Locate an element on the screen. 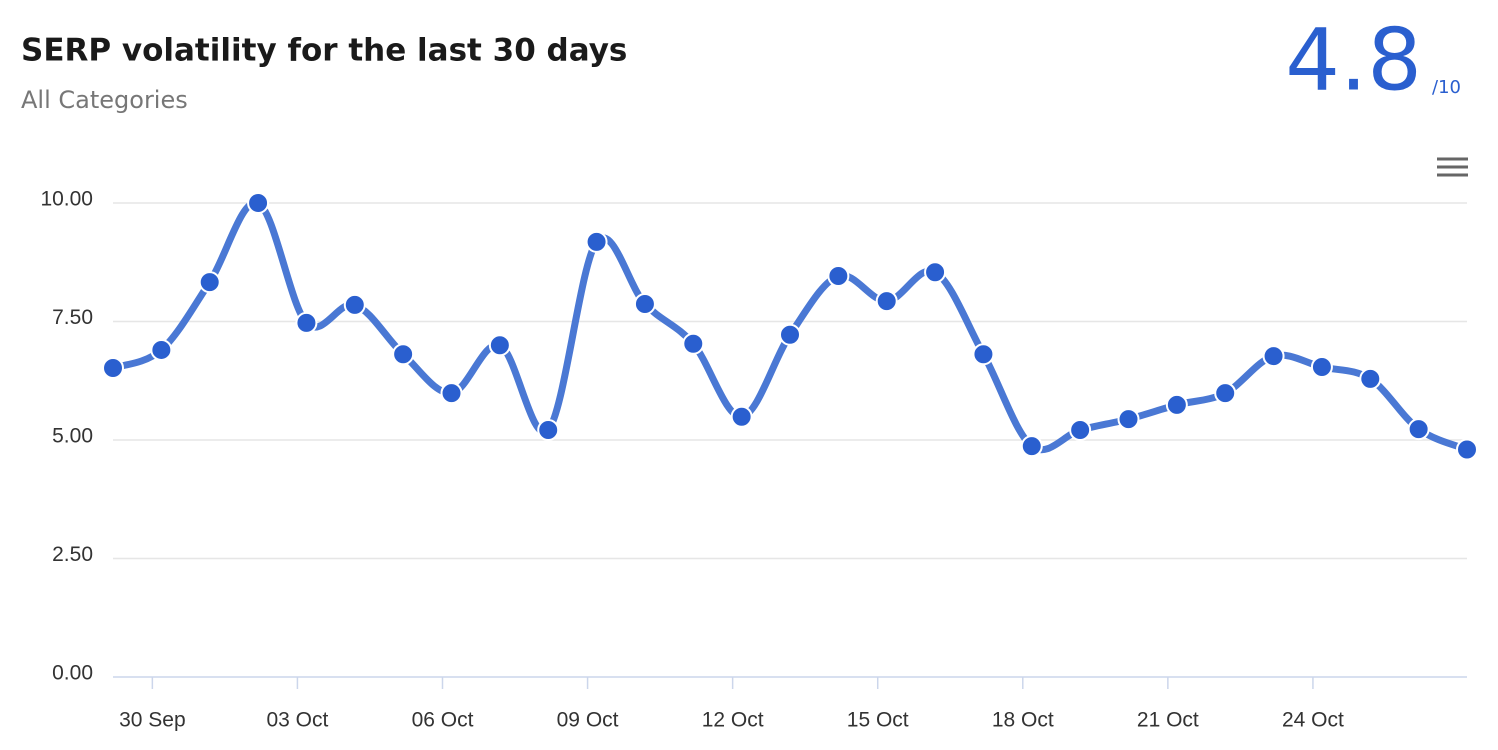 This screenshot has width=1498, height=750. chart-subtitle: All Categories is located at coordinates (104, 100).